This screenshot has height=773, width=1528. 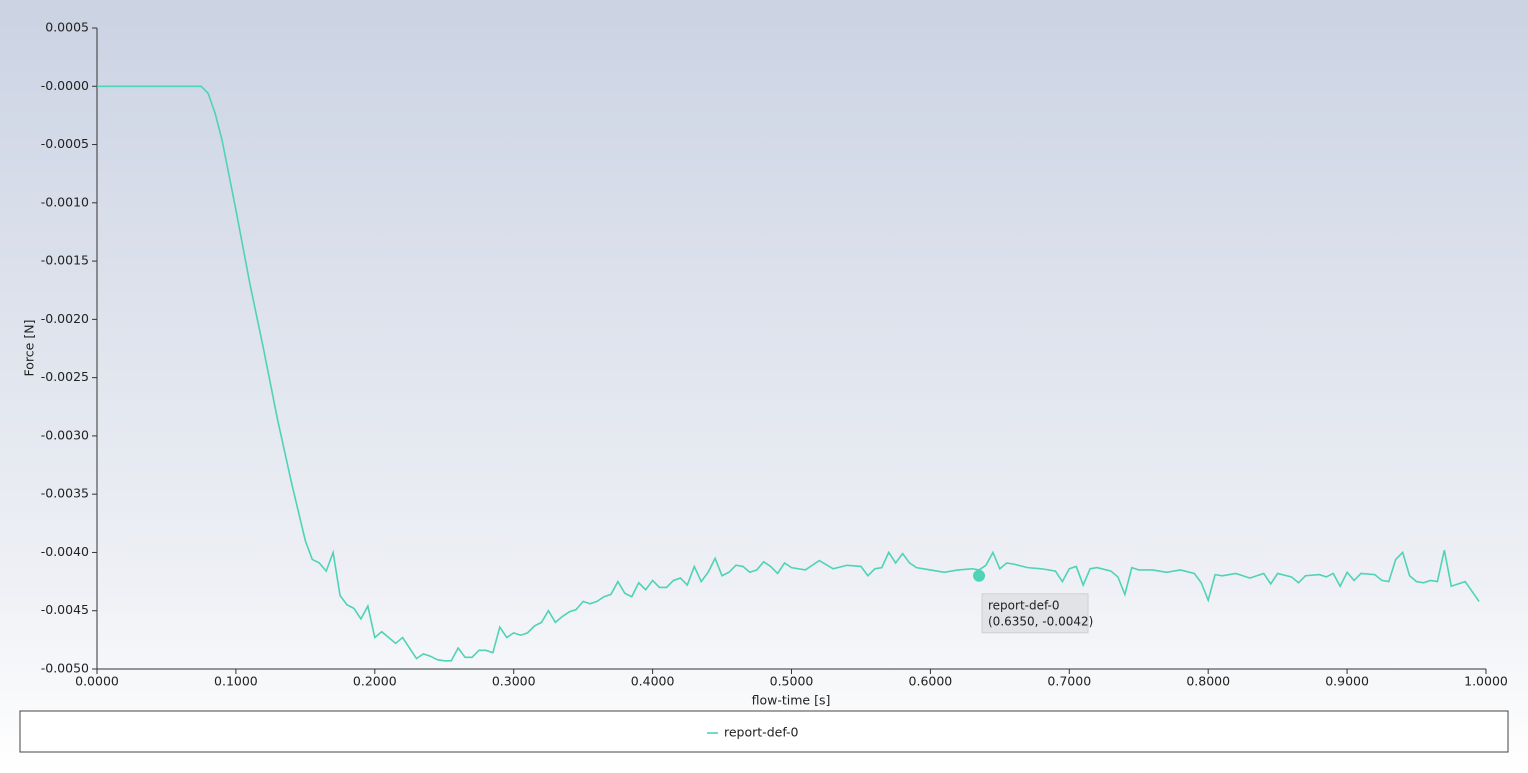 I want to click on y-tick-label: -0.0050, so click(x=65, y=668).